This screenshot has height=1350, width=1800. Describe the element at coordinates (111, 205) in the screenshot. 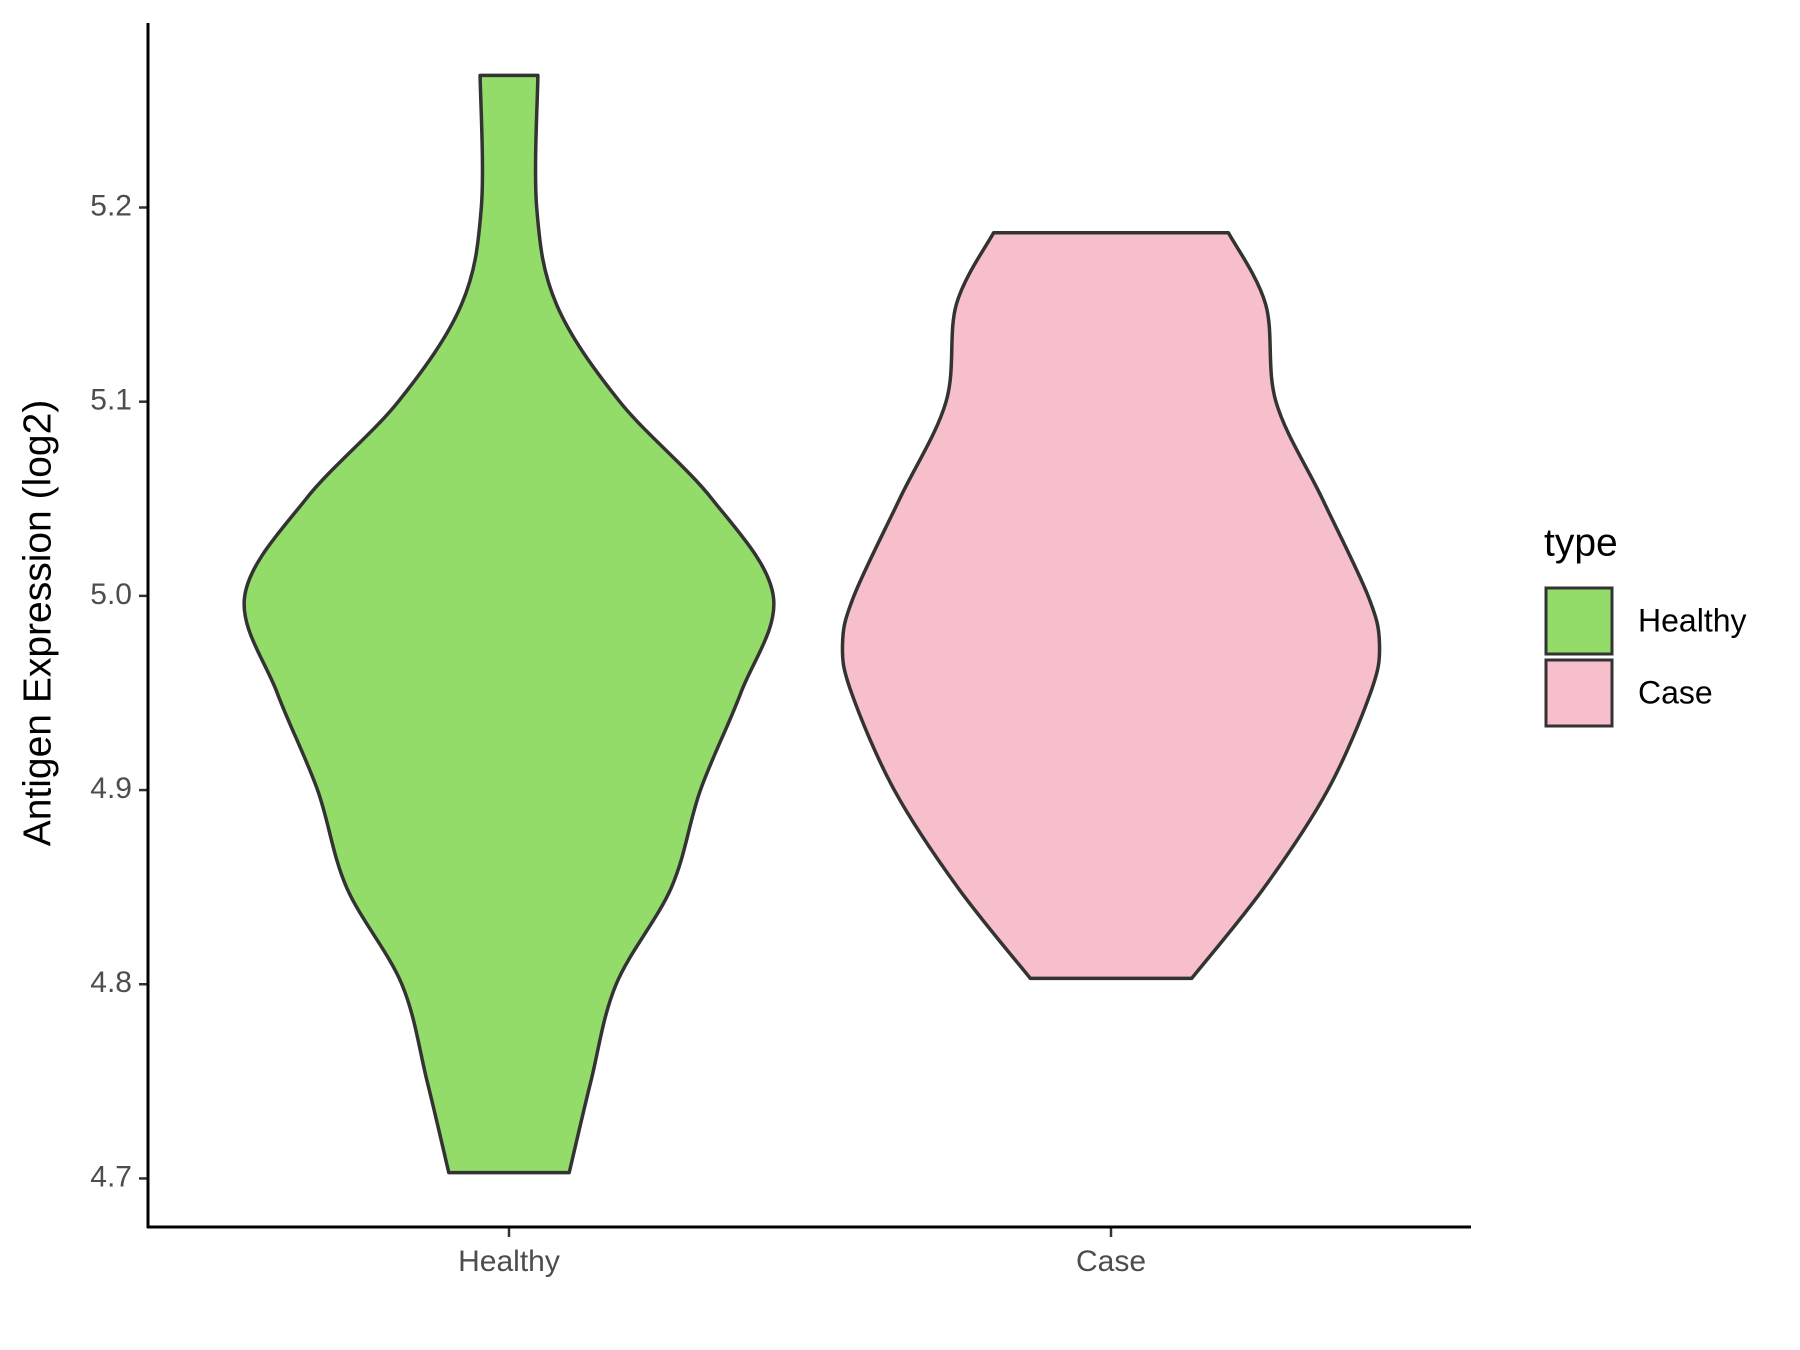

I see `y-tick-label: 5.2` at that location.